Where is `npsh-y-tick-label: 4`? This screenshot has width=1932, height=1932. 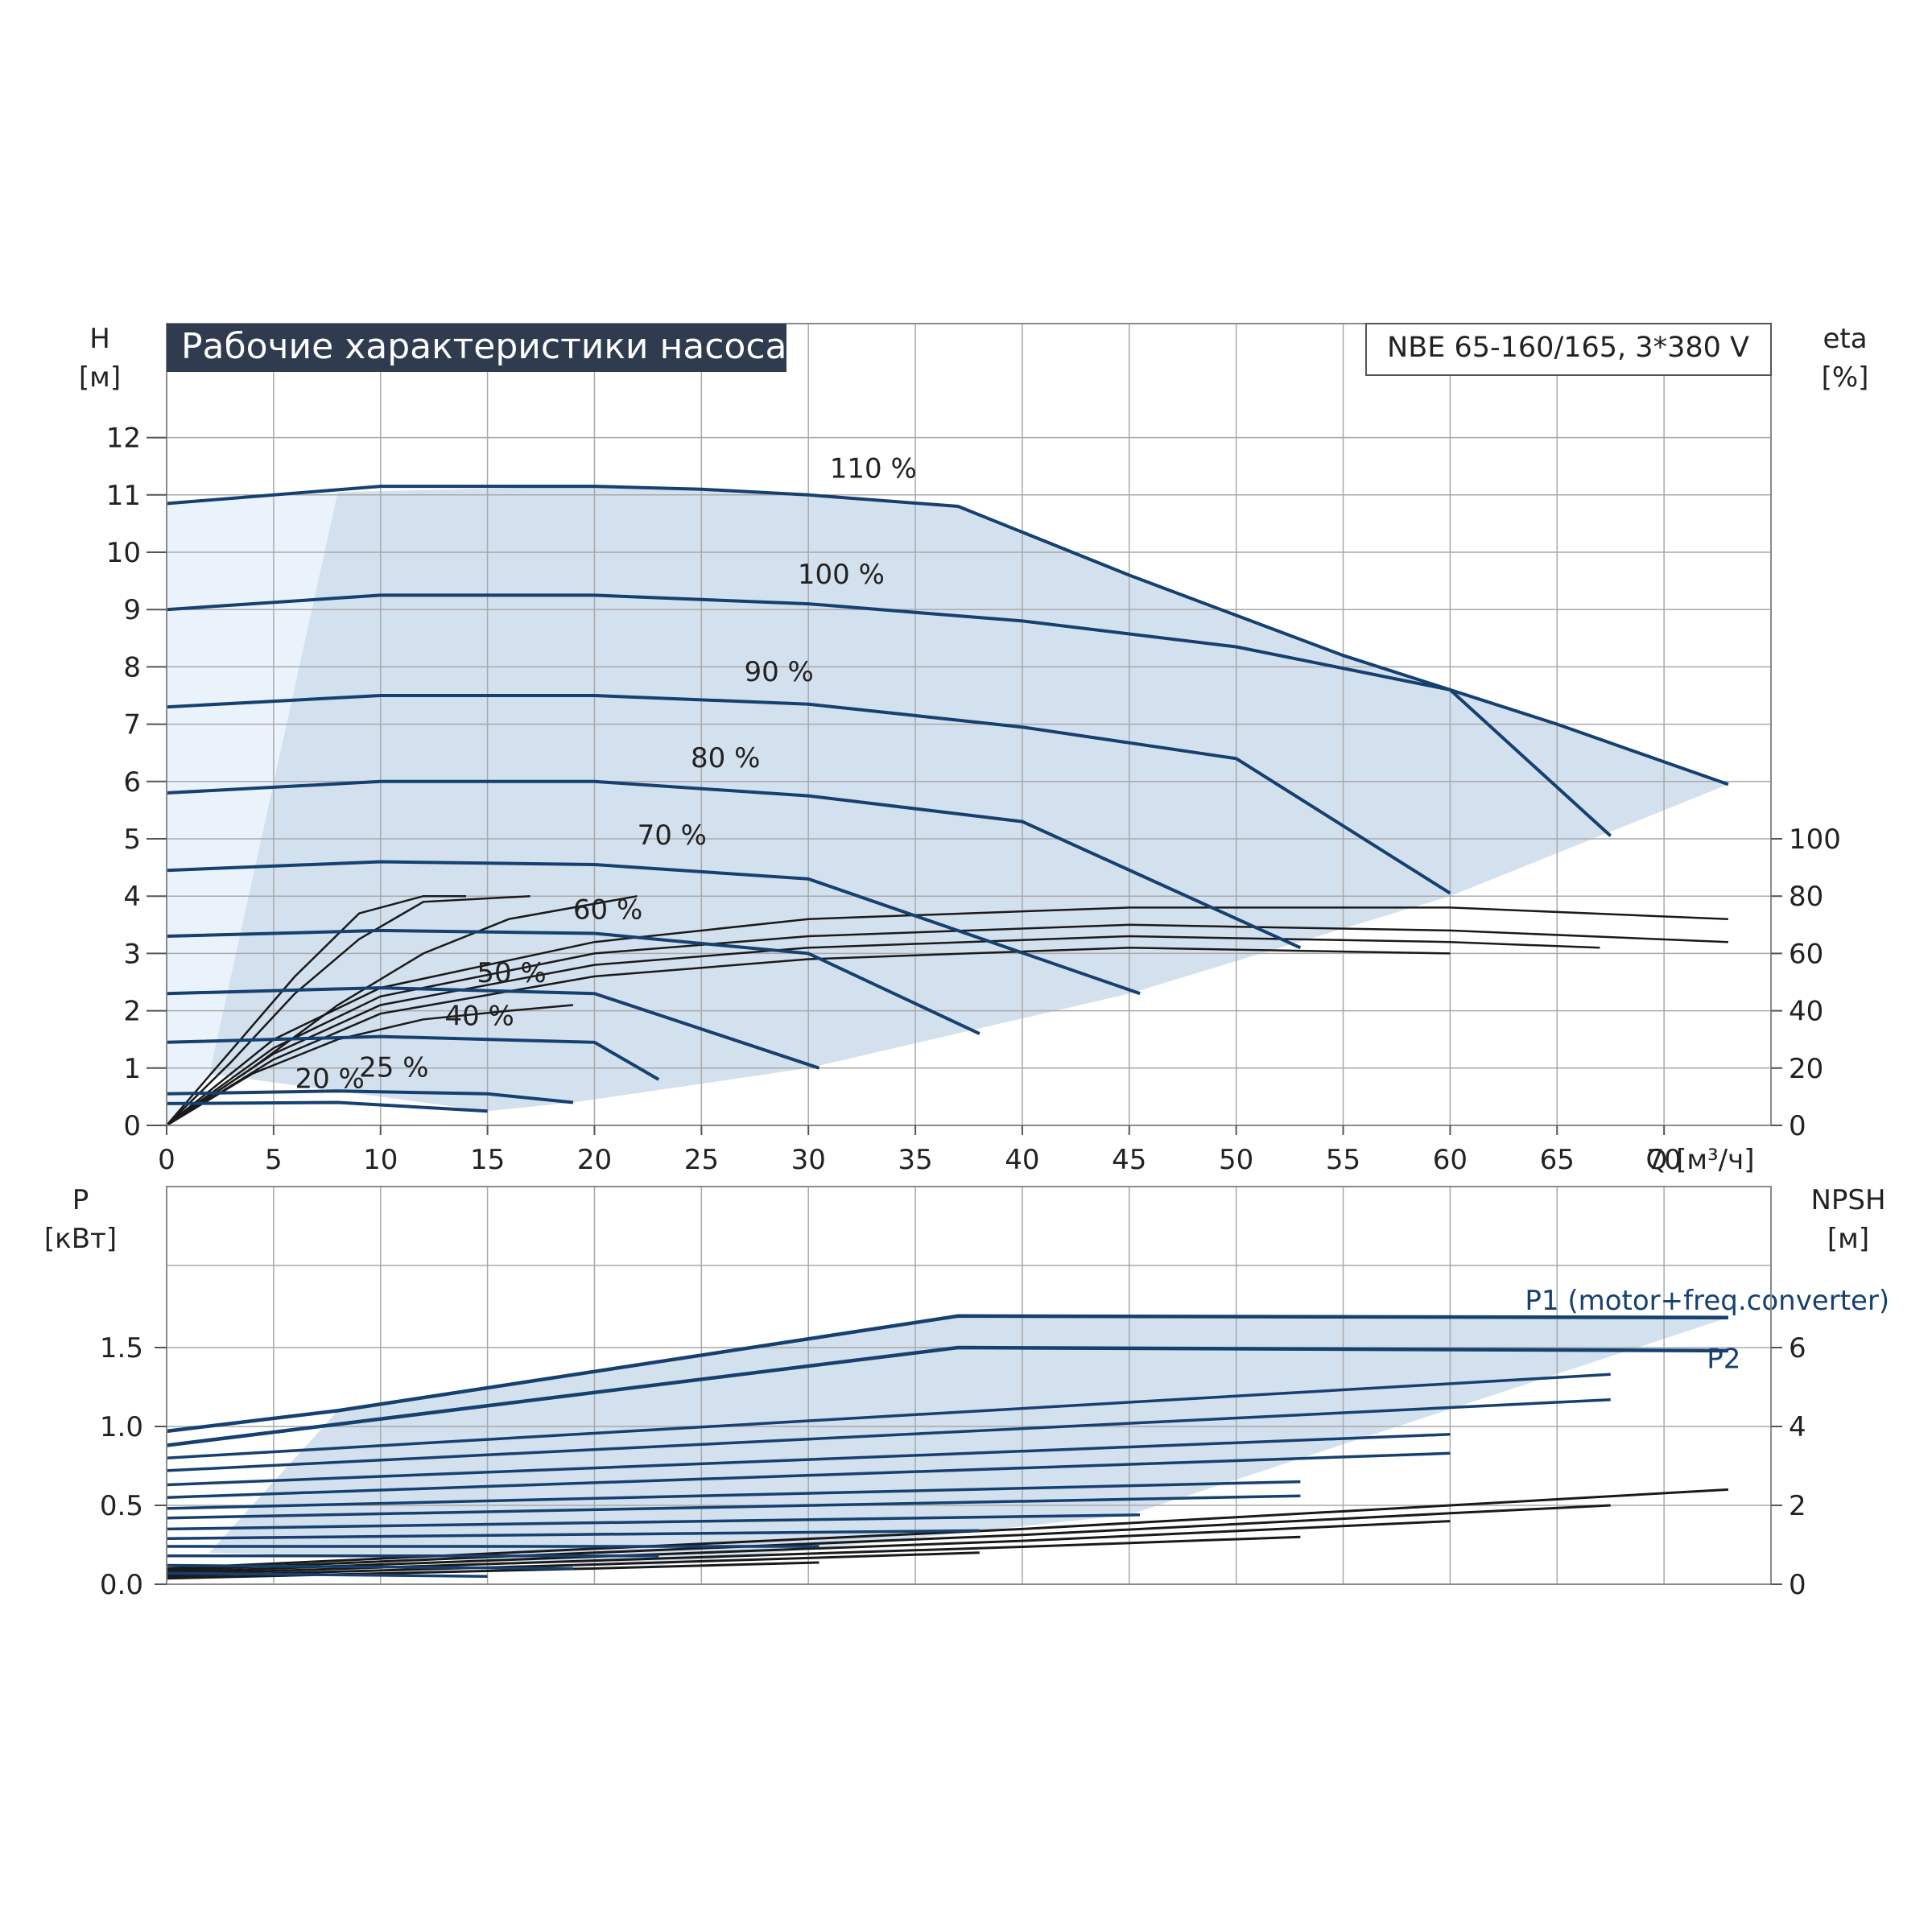 npsh-y-tick-label: 4 is located at coordinates (1797, 1427).